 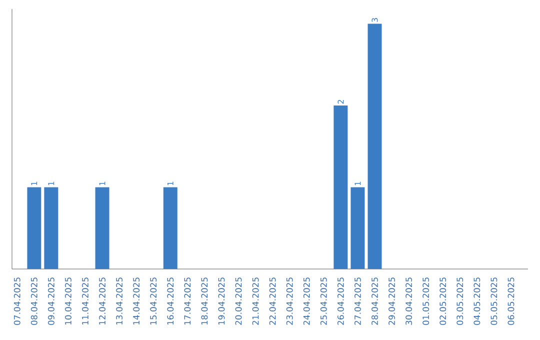 I want to click on x-tick-label: 14.04.2025, so click(x=136, y=301).